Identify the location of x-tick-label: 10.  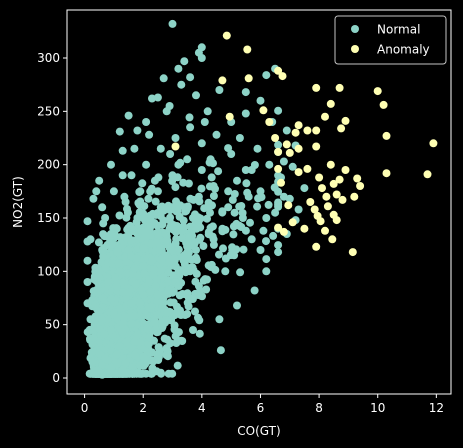
(377, 408).